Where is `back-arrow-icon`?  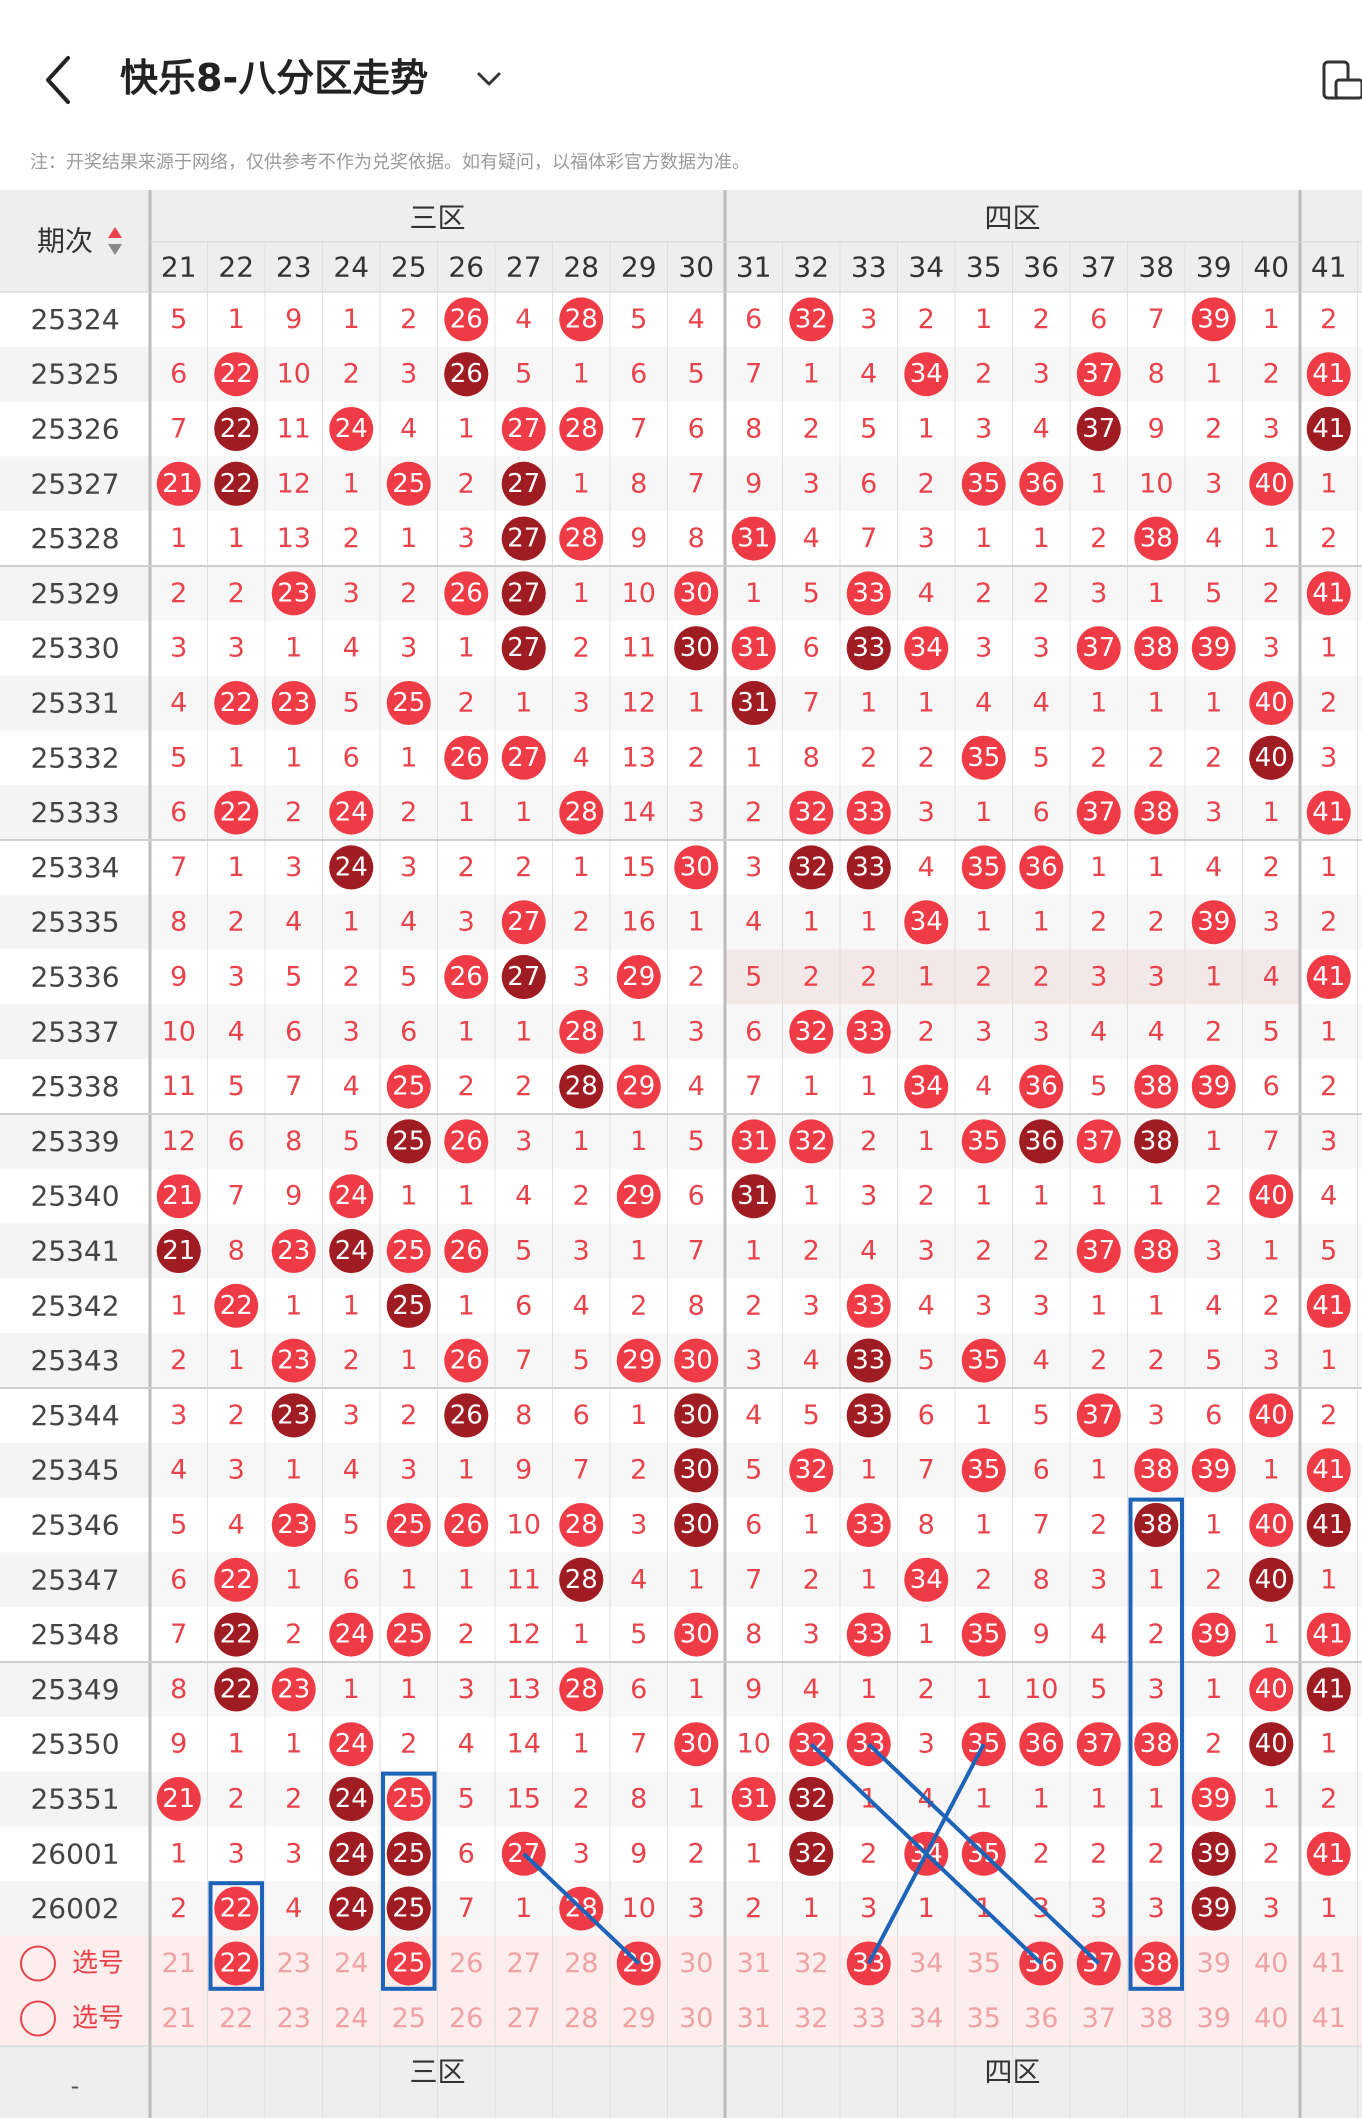
back-arrow-icon is located at coordinates (60, 80).